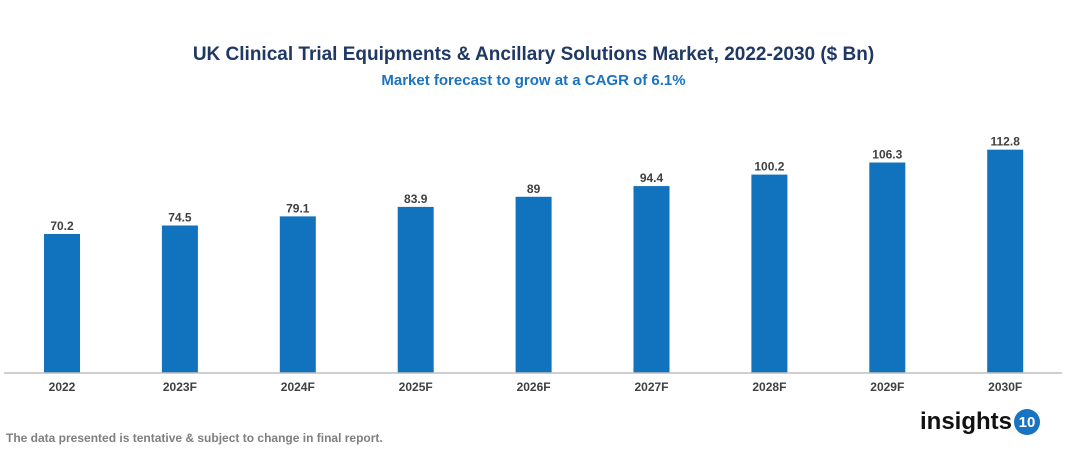  I want to click on x-tick-label: 2027F, so click(651, 387).